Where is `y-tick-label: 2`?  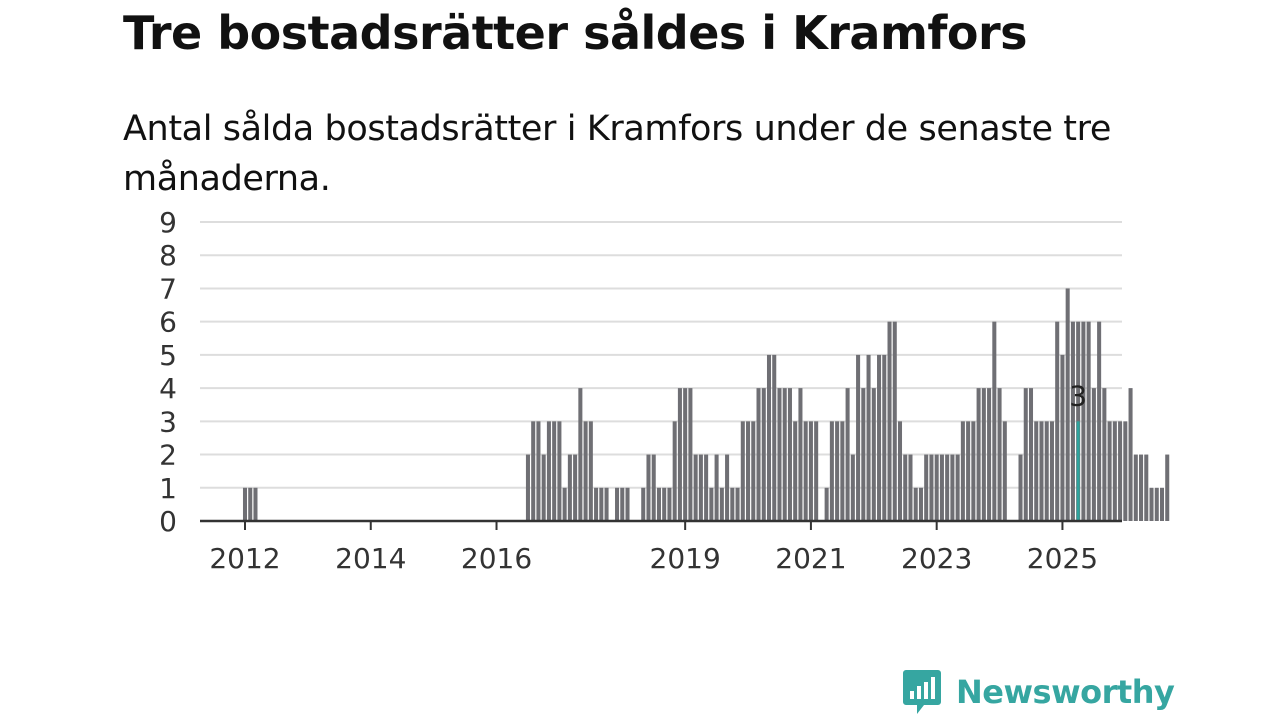
y-tick-label: 2 is located at coordinates (168, 455).